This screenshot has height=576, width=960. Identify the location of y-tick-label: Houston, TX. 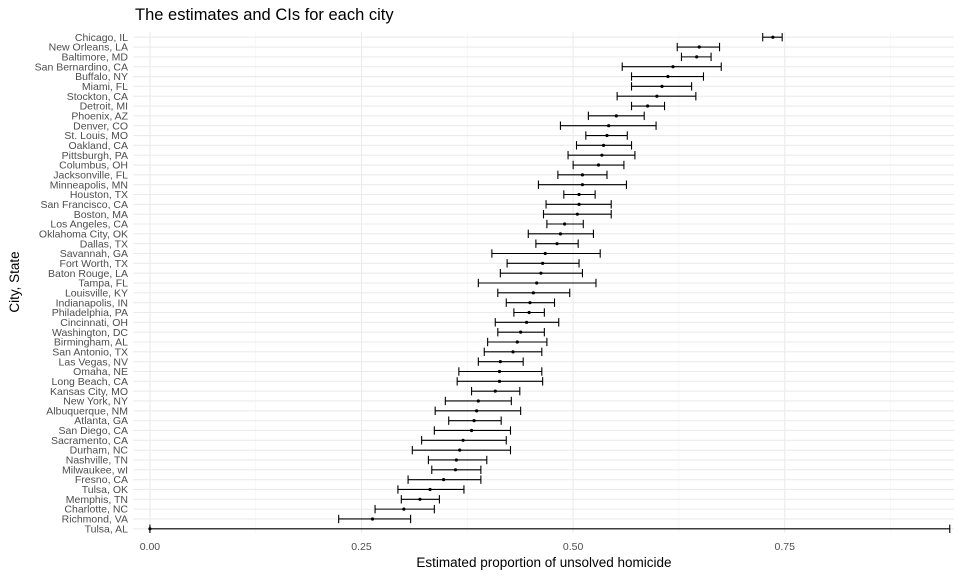
(99, 195).